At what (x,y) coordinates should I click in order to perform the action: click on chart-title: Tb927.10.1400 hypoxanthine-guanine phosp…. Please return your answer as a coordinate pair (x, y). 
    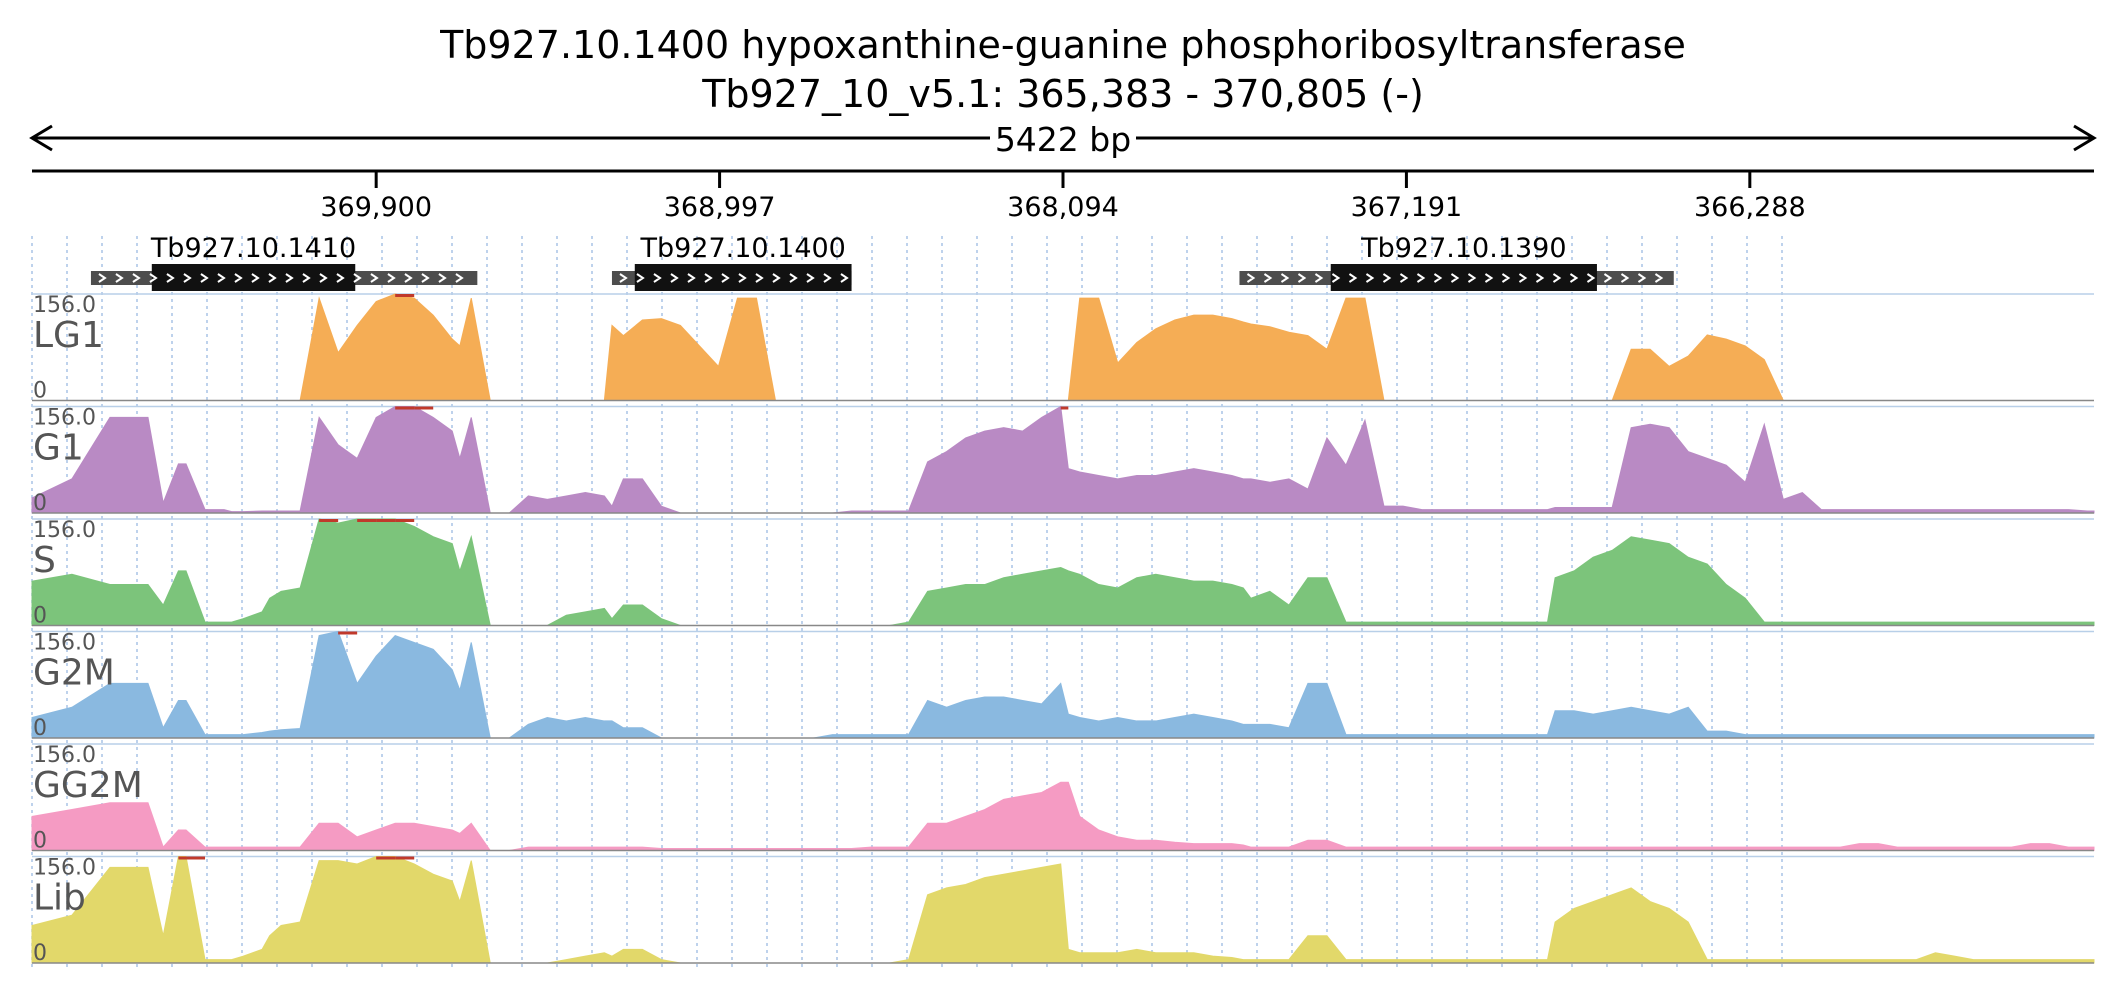
    Looking at the image, I should click on (1062, 45).